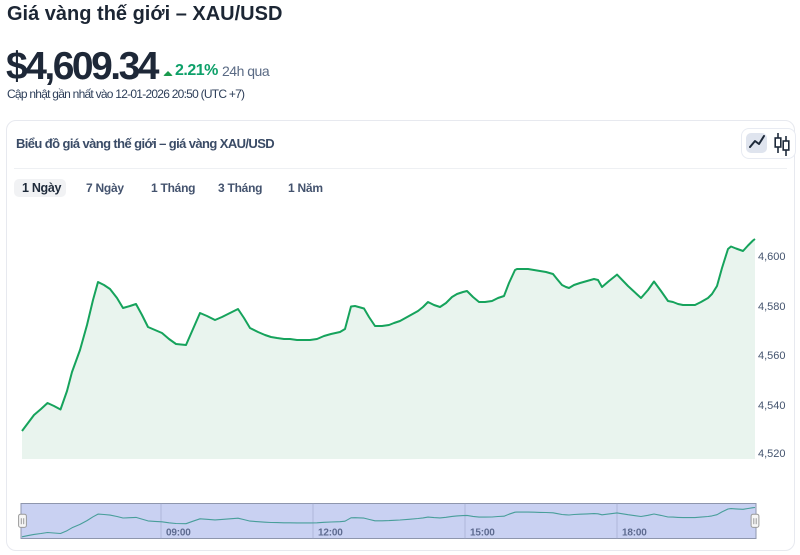 The height and width of the screenshot is (555, 800). What do you see at coordinates (772, 406) in the screenshot?
I see `svg-text: 4,540` at bounding box center [772, 406].